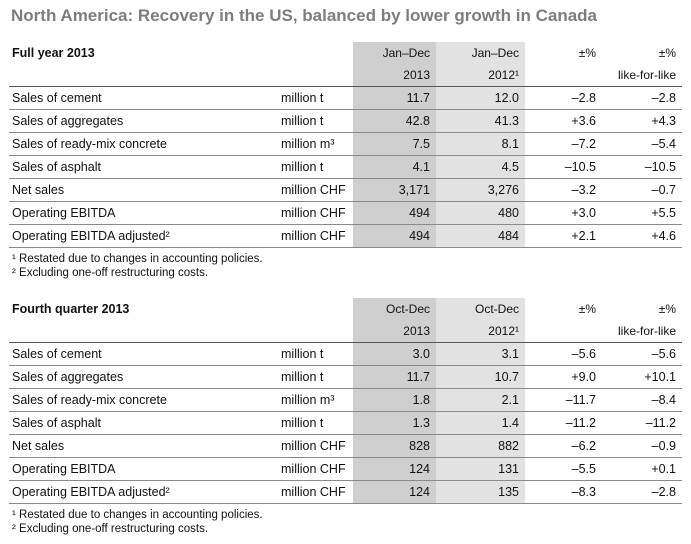 The width and height of the screenshot is (691, 544). What do you see at coordinates (394, 121) in the screenshot?
I see `value-current: 42.8` at bounding box center [394, 121].